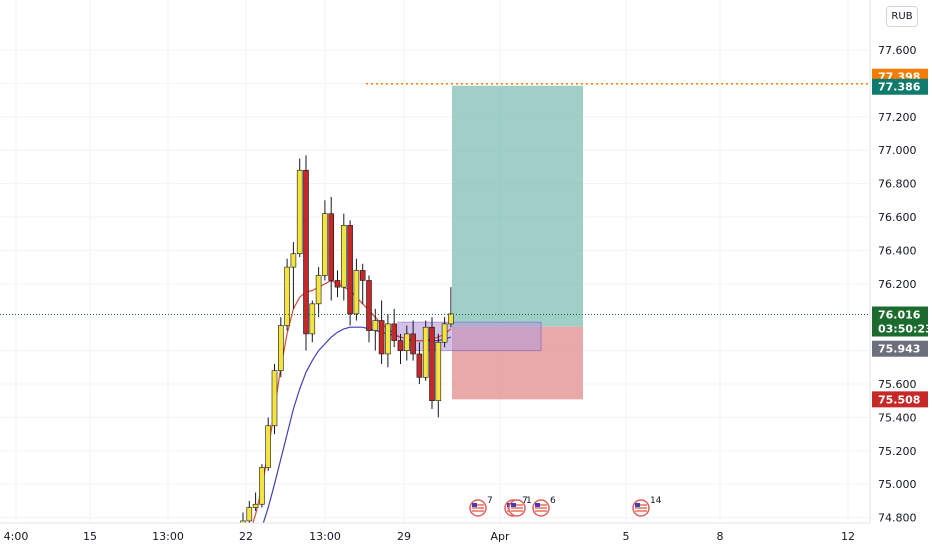 The height and width of the screenshot is (550, 932). What do you see at coordinates (481, 506) in the screenshot?
I see `event-marker: 7` at bounding box center [481, 506].